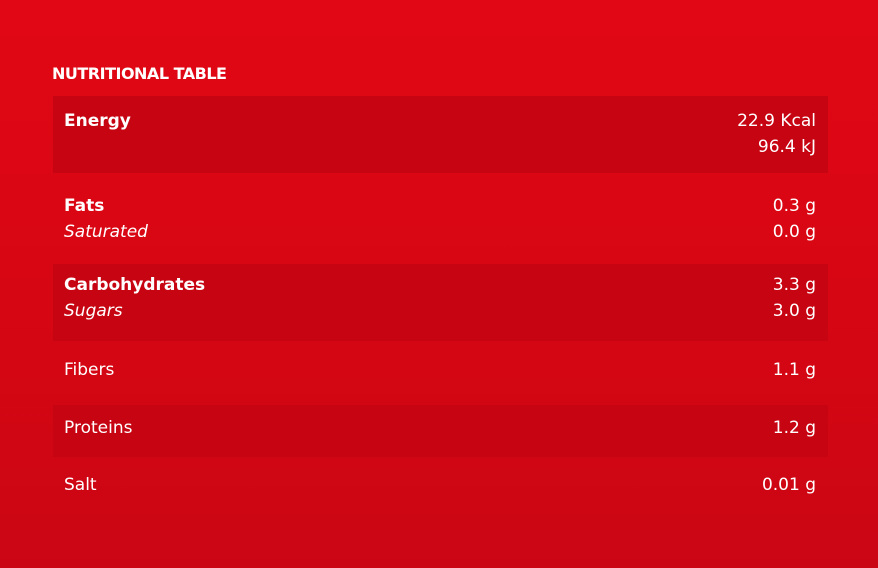 The width and height of the screenshot is (878, 568). What do you see at coordinates (440, 373) in the screenshot?
I see `row-fibers: Fibers 1.1 g` at bounding box center [440, 373].